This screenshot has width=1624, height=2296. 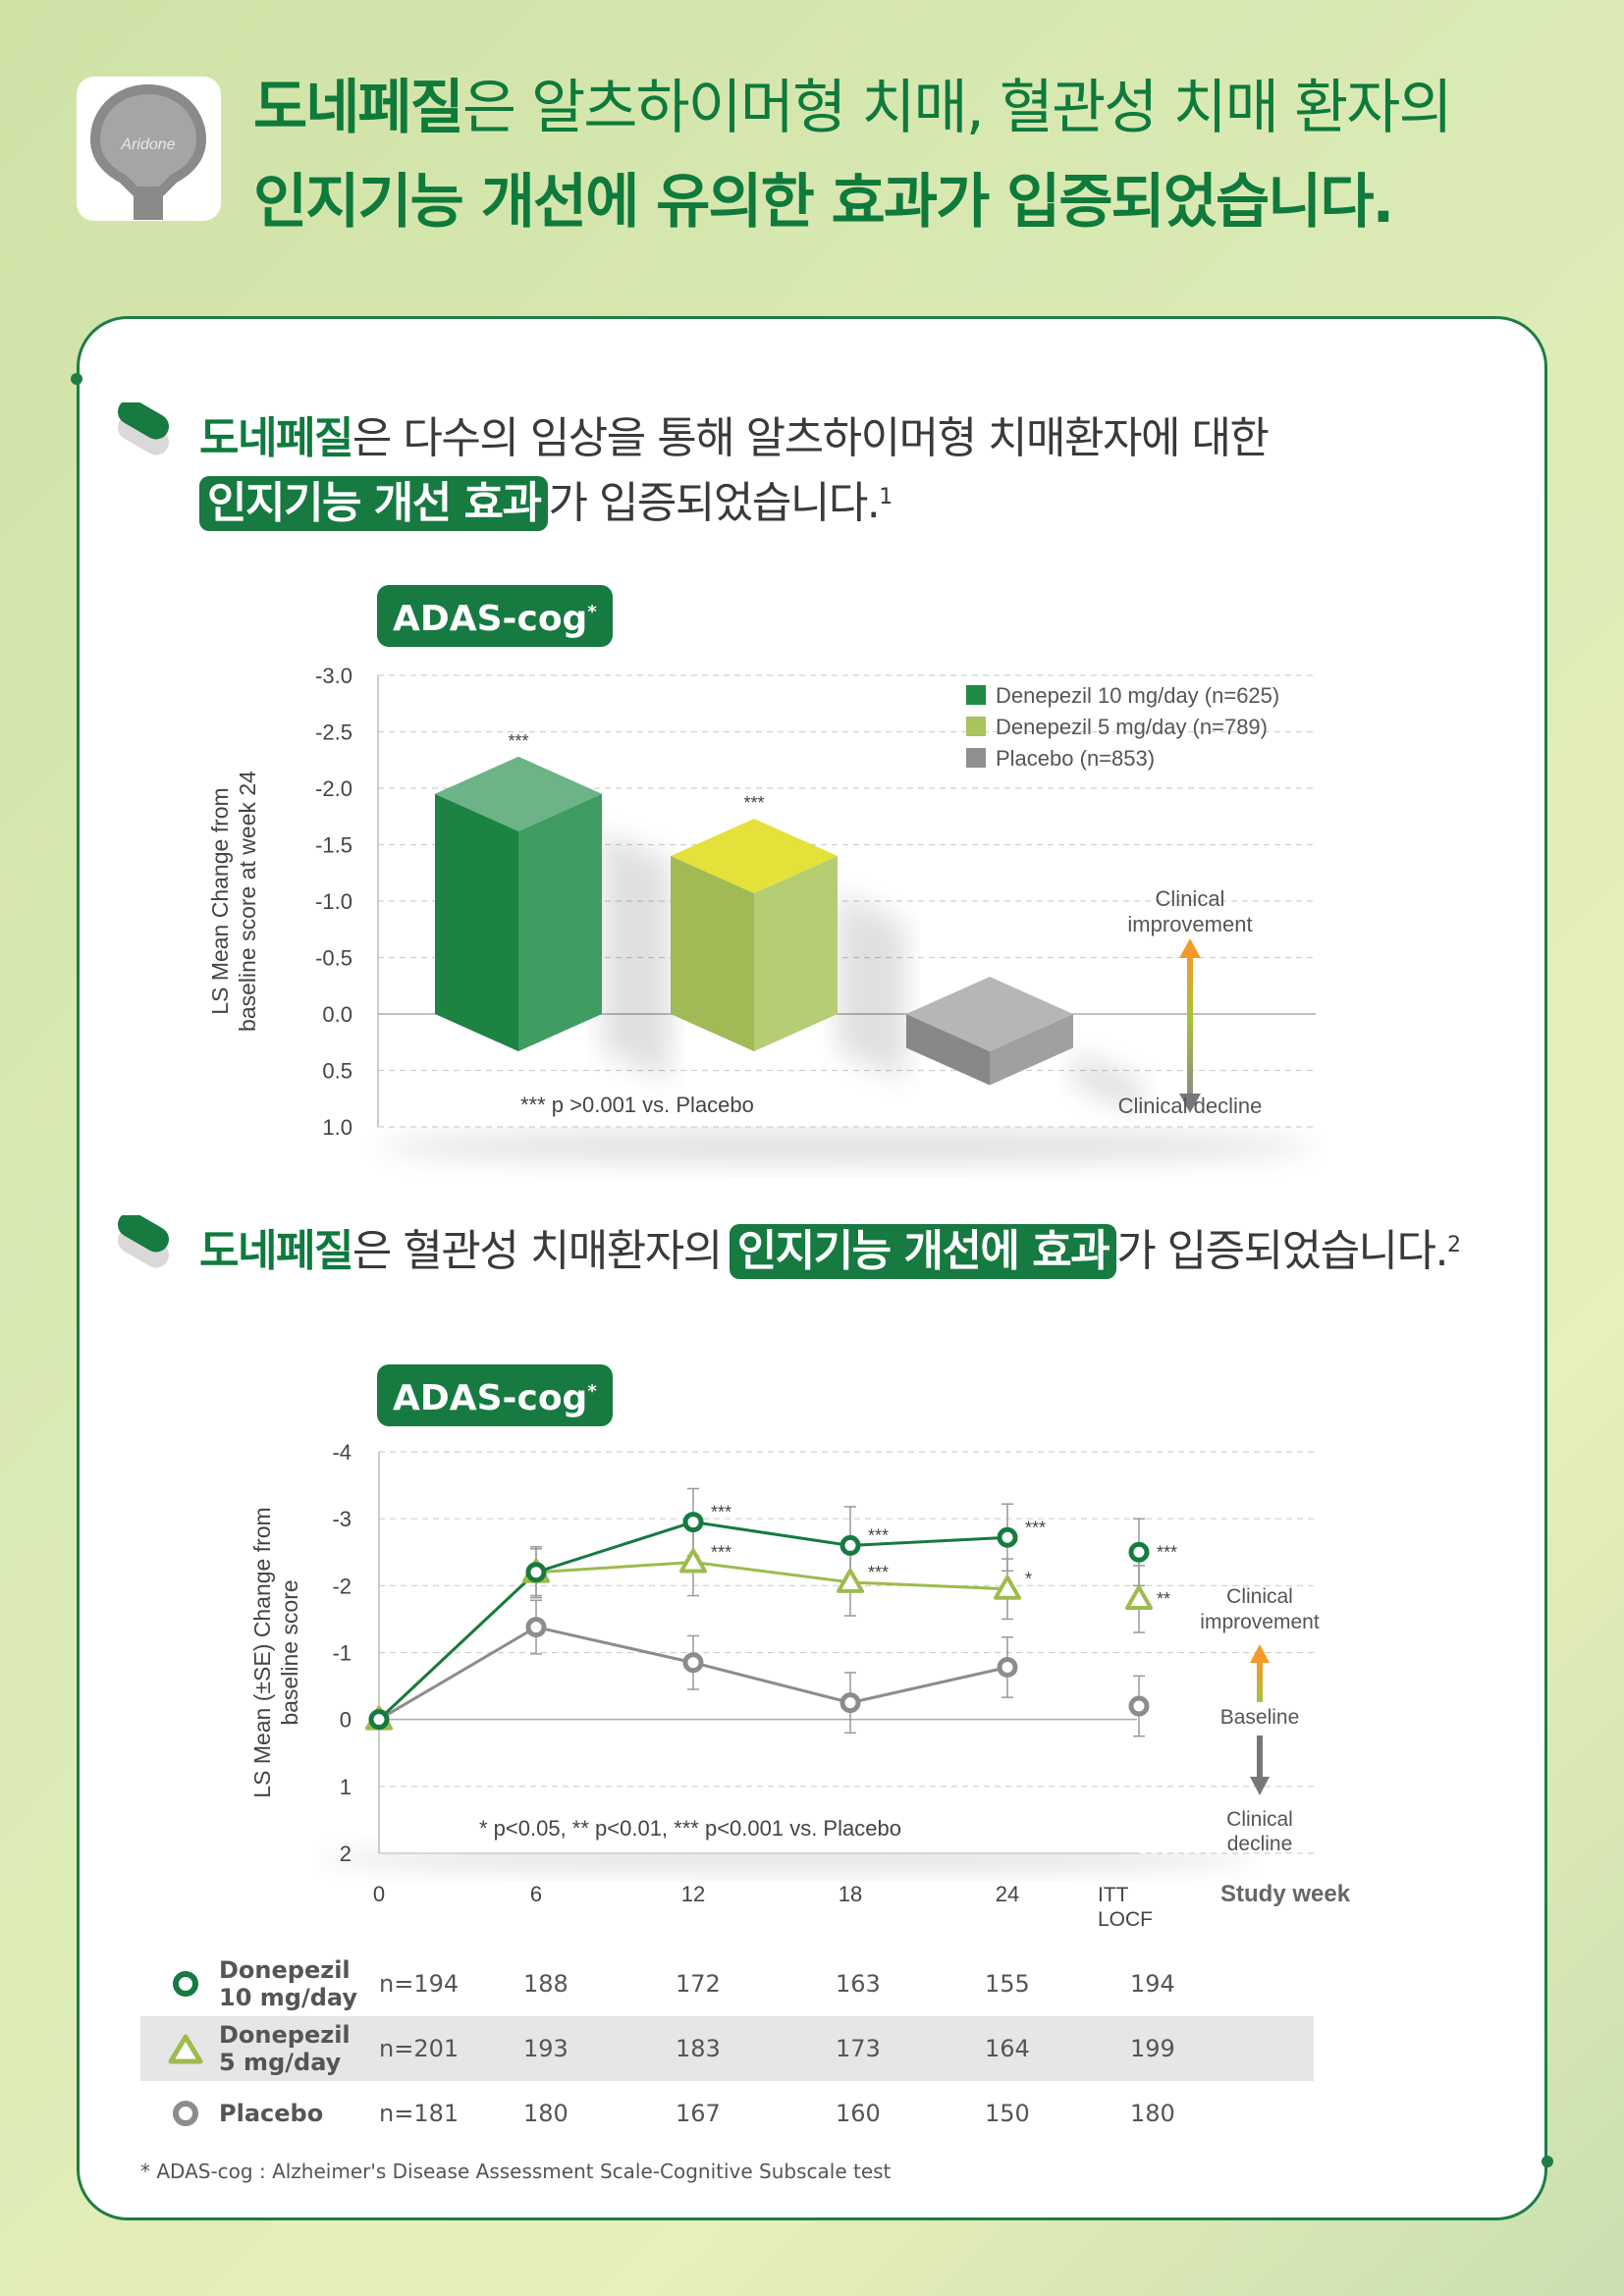 What do you see at coordinates (1282, 1251) in the screenshot?
I see `section2-text2: 가 입증되었습니다.` at bounding box center [1282, 1251].